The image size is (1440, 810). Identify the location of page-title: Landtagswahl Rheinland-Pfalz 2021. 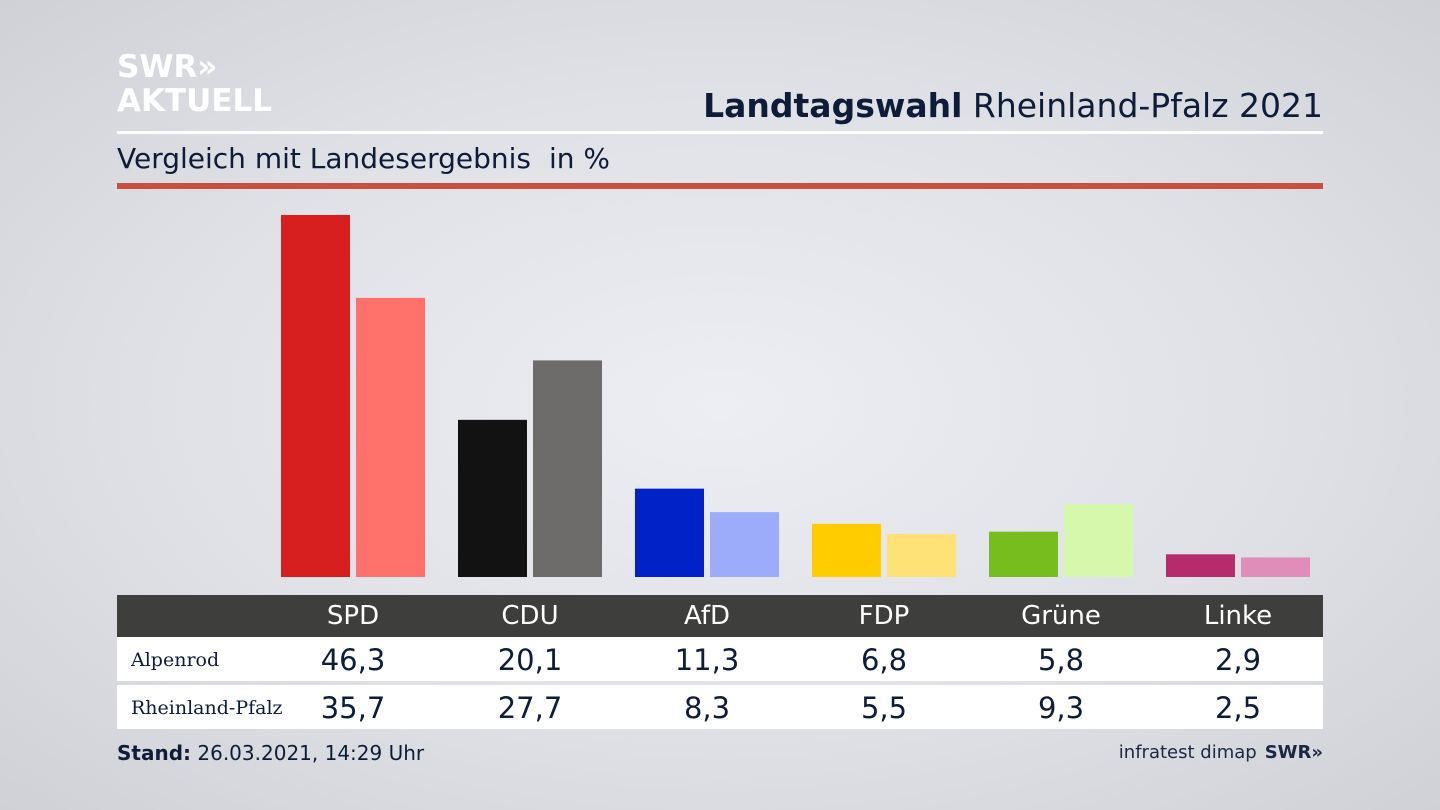
(1013, 105).